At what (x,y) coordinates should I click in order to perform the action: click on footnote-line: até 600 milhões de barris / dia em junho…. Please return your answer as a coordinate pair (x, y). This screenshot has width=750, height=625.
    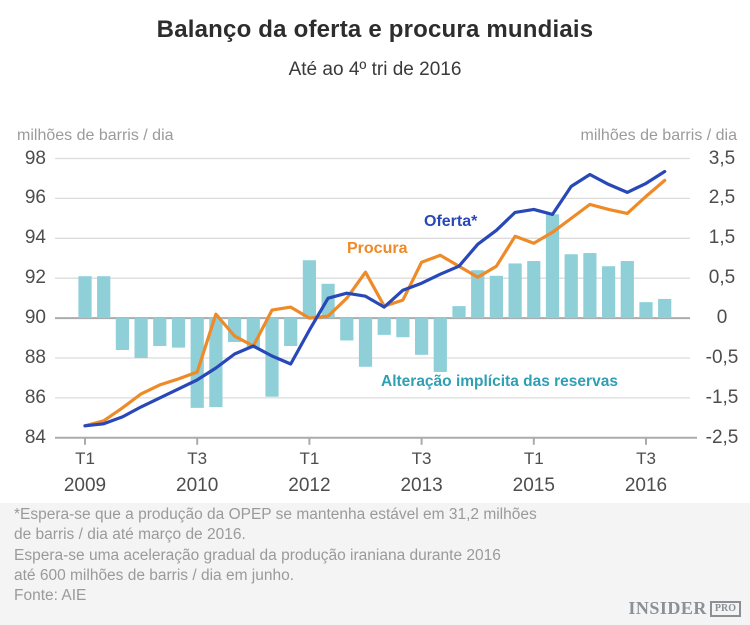
    Looking at the image, I should click on (154, 575).